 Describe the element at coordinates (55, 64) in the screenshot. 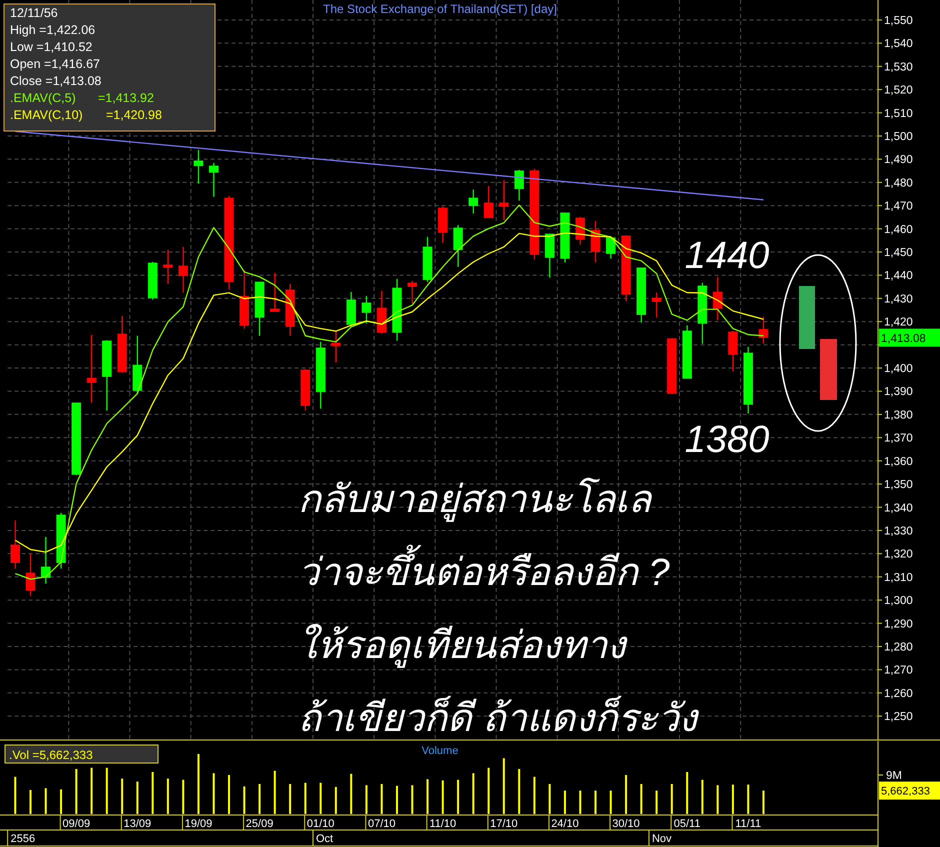

I see `annotation: Open =1,416.67` at that location.